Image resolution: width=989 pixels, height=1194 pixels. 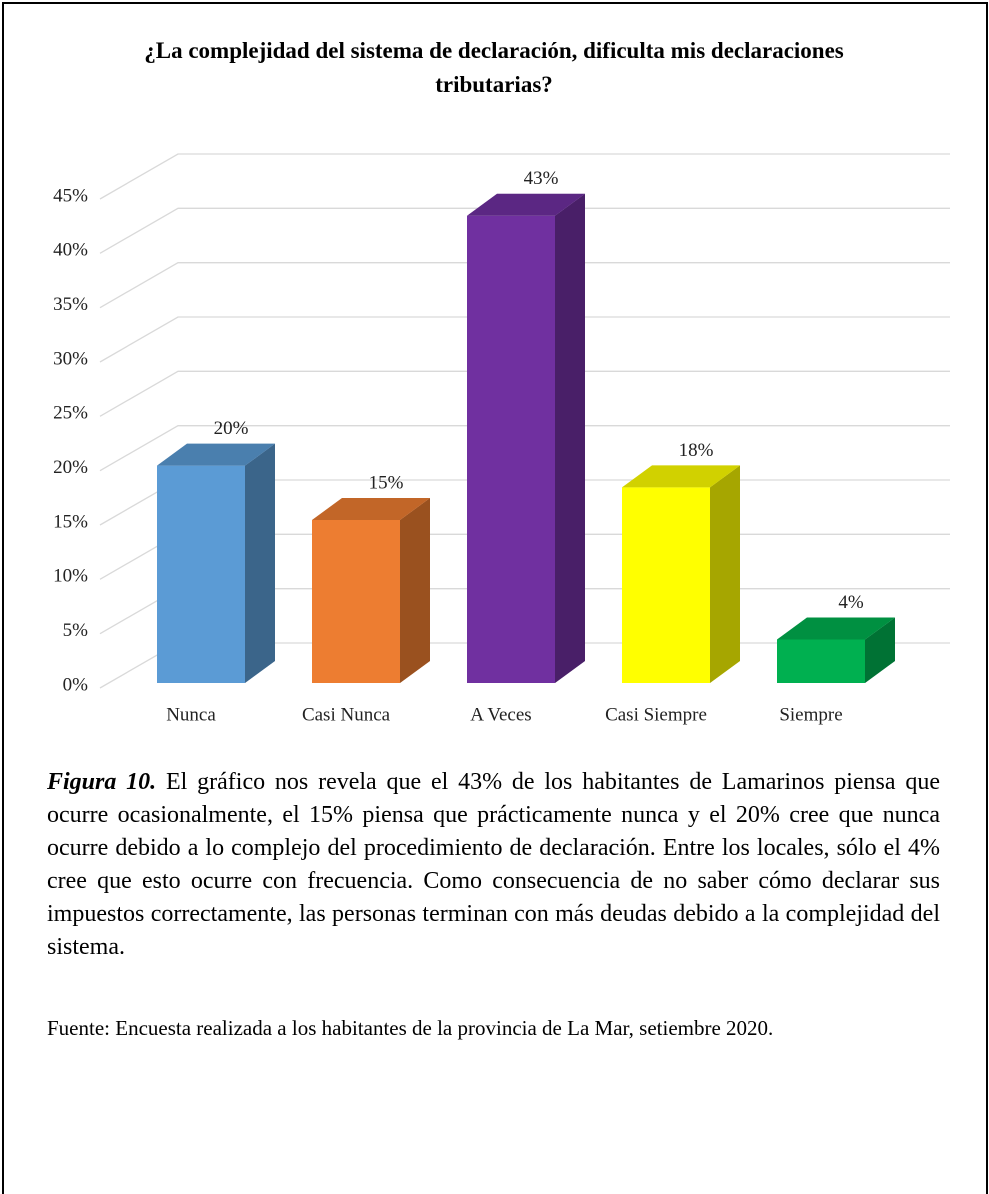 I want to click on y-tick-label: 40%, so click(x=70, y=250).